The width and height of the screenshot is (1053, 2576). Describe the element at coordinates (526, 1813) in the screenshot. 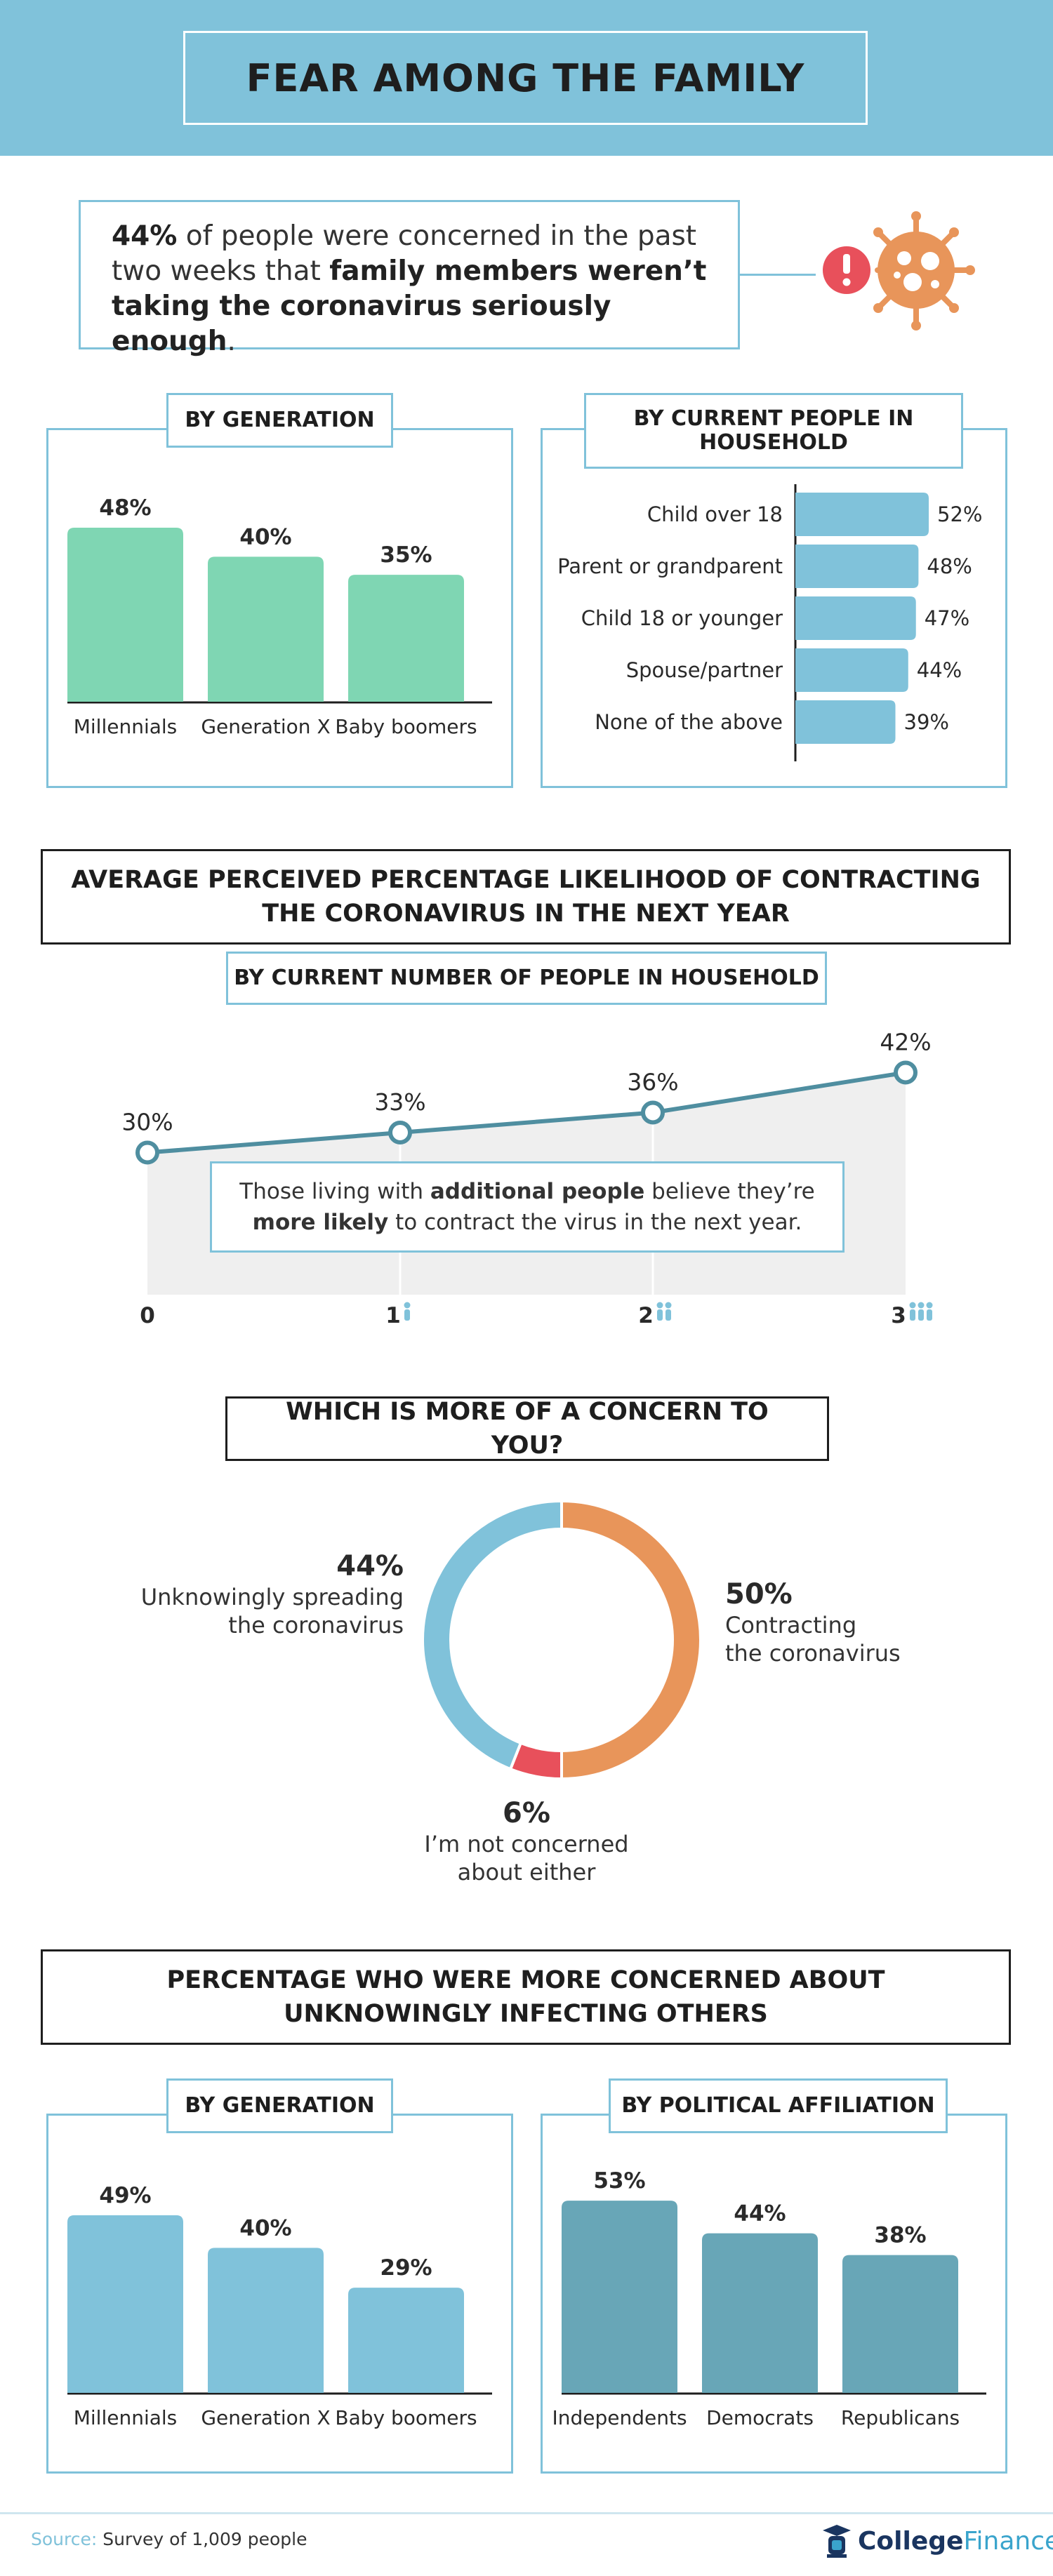

I see `none-pct: 6%` at that location.